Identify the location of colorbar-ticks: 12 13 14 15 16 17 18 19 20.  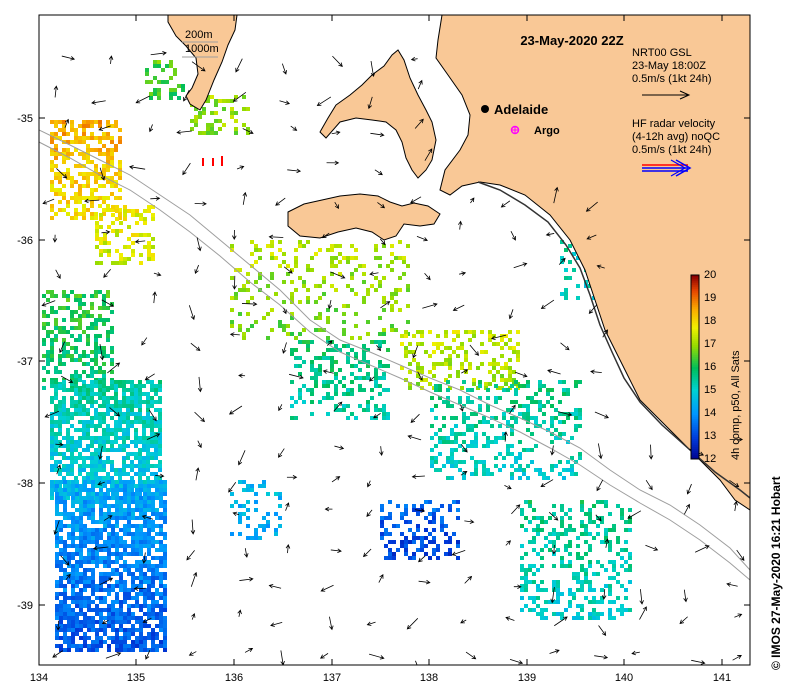
(710, 367).